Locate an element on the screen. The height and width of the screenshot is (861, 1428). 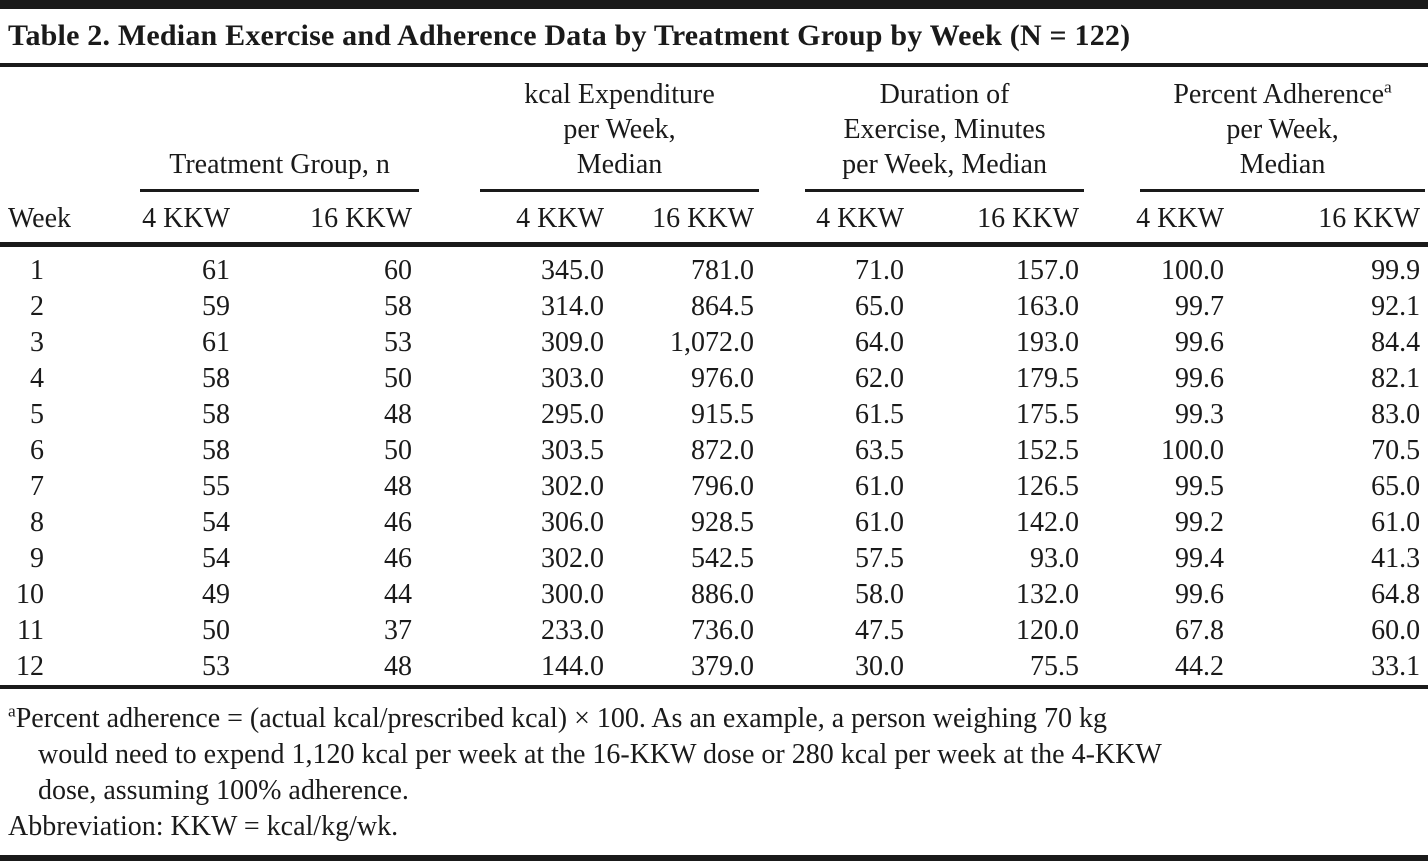
title-rule is located at coordinates (714, 65).